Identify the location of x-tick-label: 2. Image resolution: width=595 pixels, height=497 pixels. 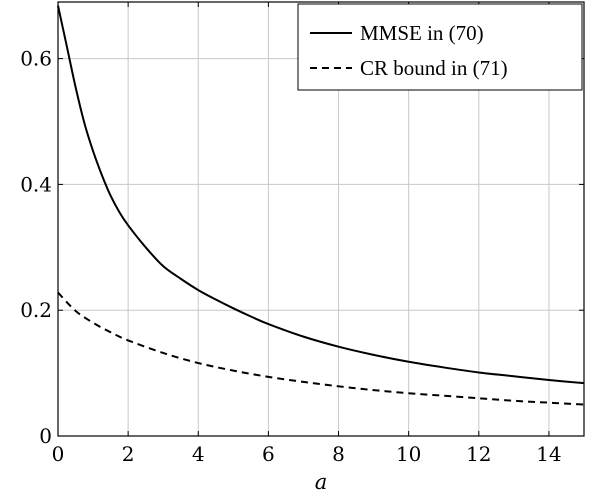
(128, 454).